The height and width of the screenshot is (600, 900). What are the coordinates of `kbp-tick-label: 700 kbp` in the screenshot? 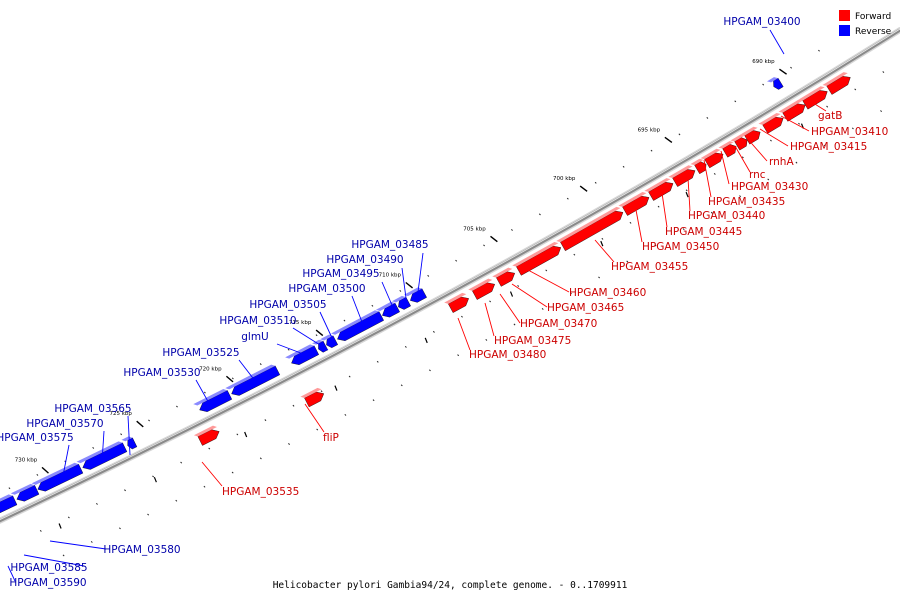 It's located at (564, 179).